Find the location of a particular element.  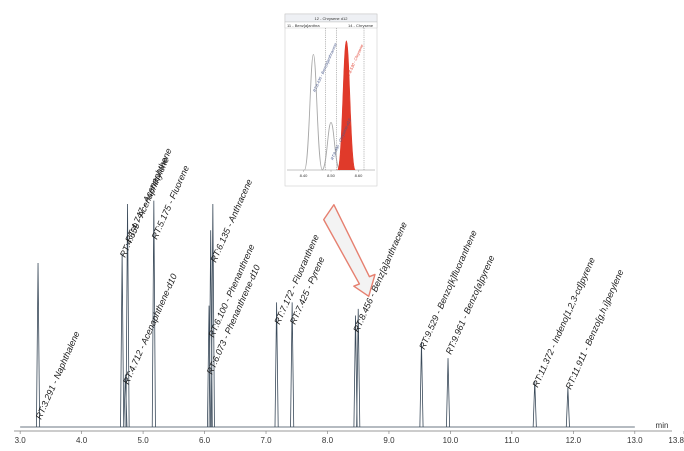

inset-plot is located at coordinates (331, 99).